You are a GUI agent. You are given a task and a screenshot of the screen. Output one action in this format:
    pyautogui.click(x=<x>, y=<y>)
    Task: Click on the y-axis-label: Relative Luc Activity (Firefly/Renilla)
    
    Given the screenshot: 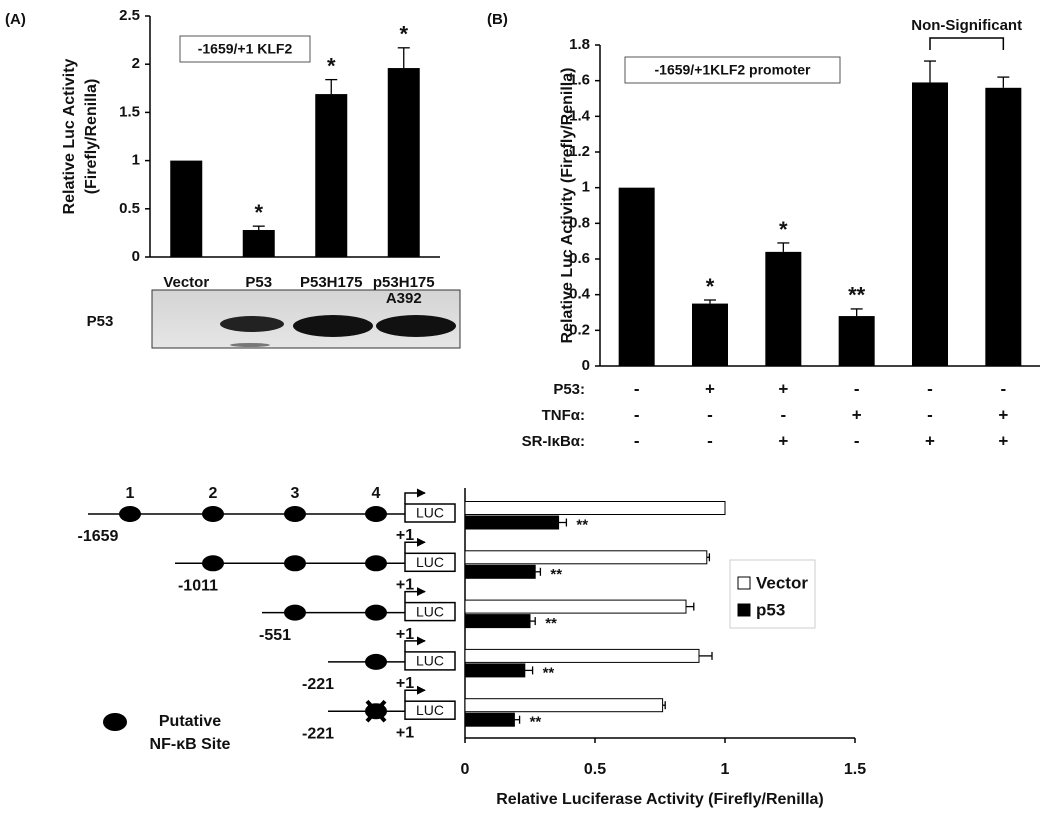 What is the action you would take?
    pyautogui.click(x=567, y=206)
    